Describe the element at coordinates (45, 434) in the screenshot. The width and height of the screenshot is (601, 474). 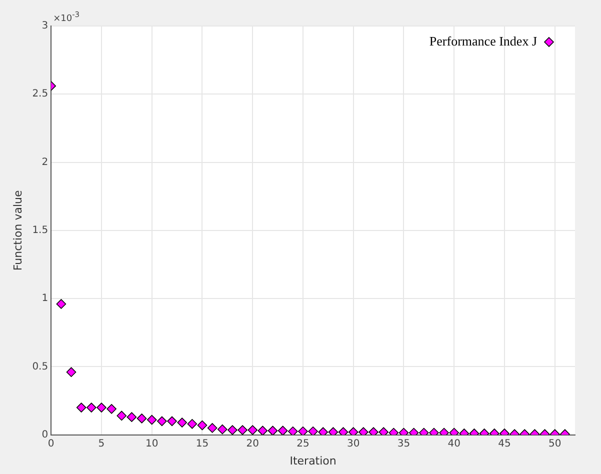
I see `y-tick-label: 0` at that location.